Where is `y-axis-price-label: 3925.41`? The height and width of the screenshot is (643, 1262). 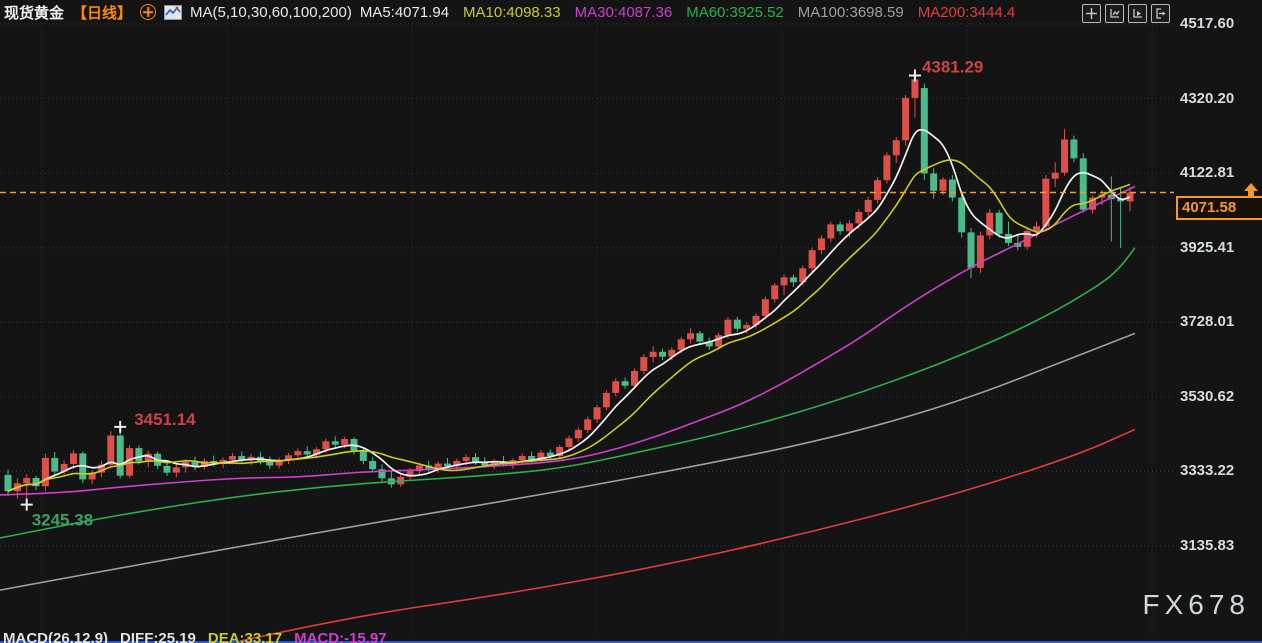
y-axis-price-label: 3925.41 is located at coordinates (1207, 247).